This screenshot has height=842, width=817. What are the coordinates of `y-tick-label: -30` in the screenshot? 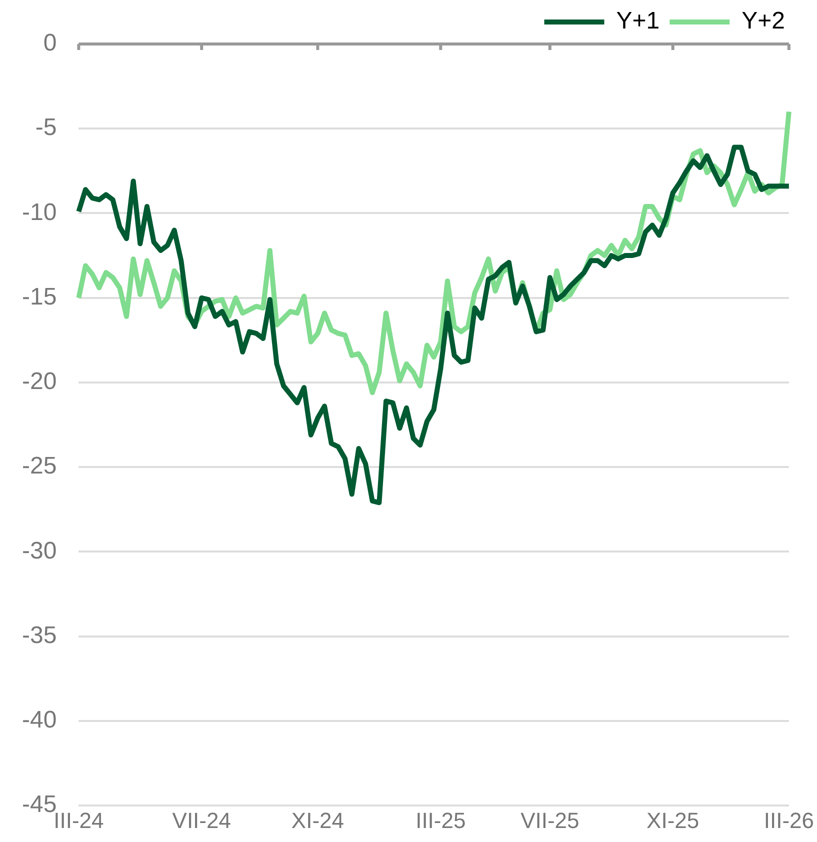 It's located at (39, 550).